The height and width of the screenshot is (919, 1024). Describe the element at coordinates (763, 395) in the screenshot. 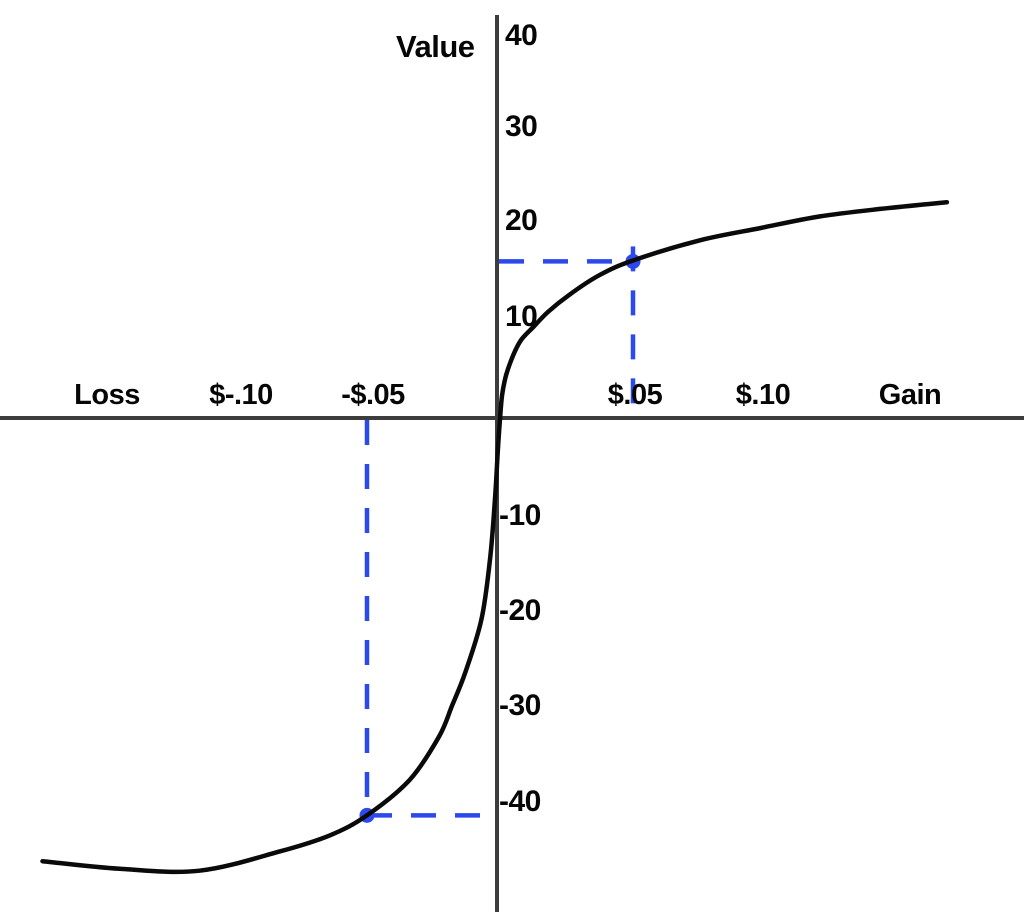

I see `x-tick-pos-10c: $.10` at that location.